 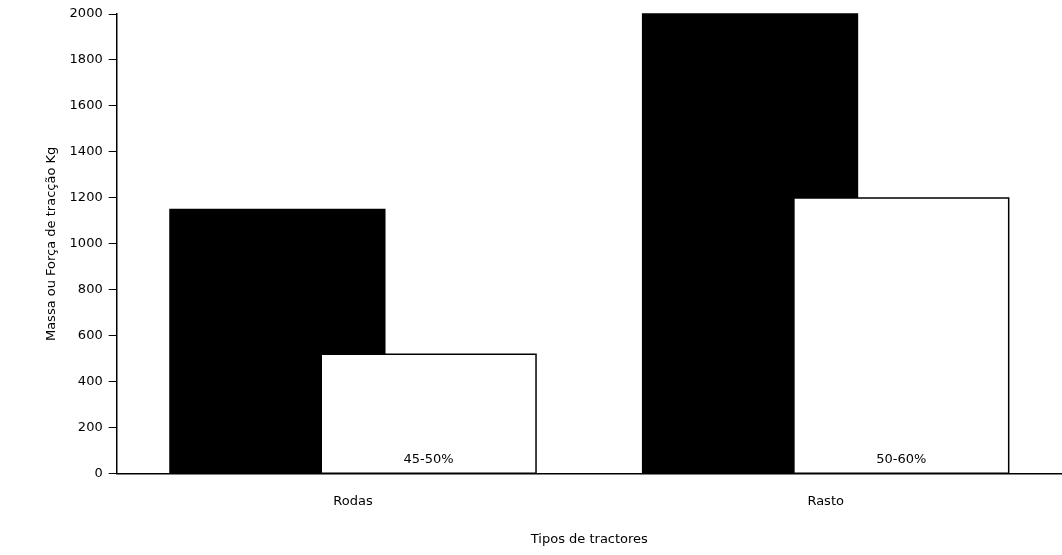 What do you see at coordinates (90, 381) in the screenshot?
I see `y-tick-label: 400` at bounding box center [90, 381].